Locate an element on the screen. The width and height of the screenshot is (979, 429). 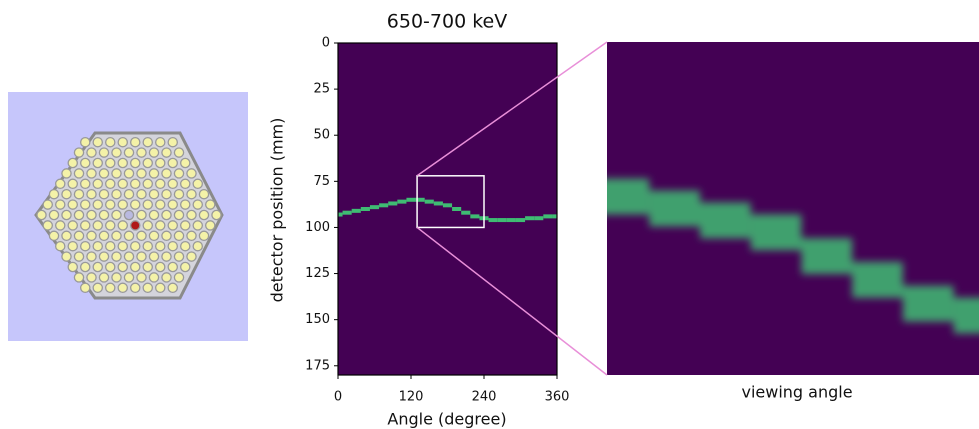
y-tick-label: 50 is located at coordinates (321, 135).